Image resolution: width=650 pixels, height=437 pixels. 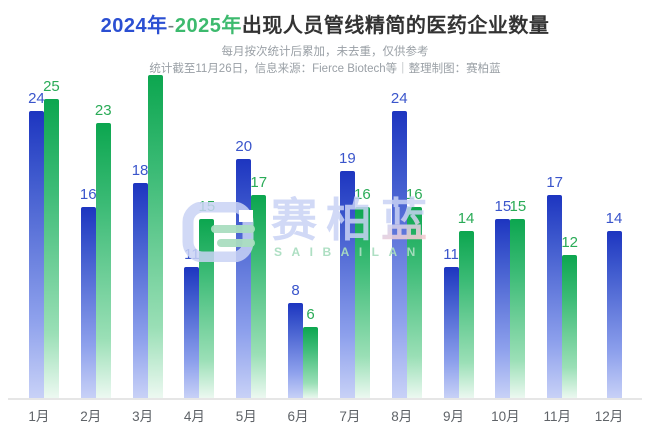 What do you see at coordinates (103, 250) in the screenshot?
I see `bar-2025年-2月: 23` at bounding box center [103, 250].